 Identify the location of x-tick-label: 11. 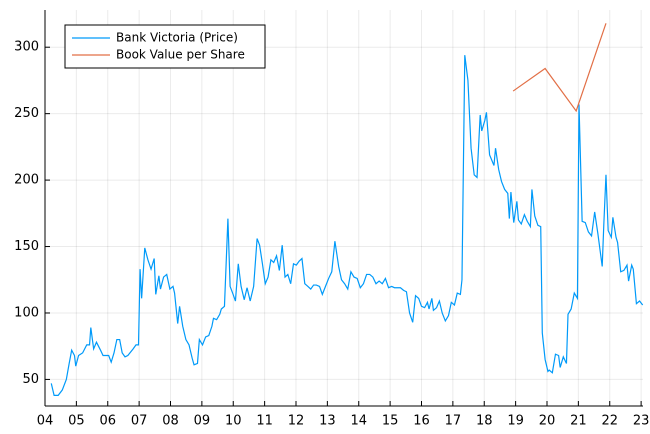
(264, 421).